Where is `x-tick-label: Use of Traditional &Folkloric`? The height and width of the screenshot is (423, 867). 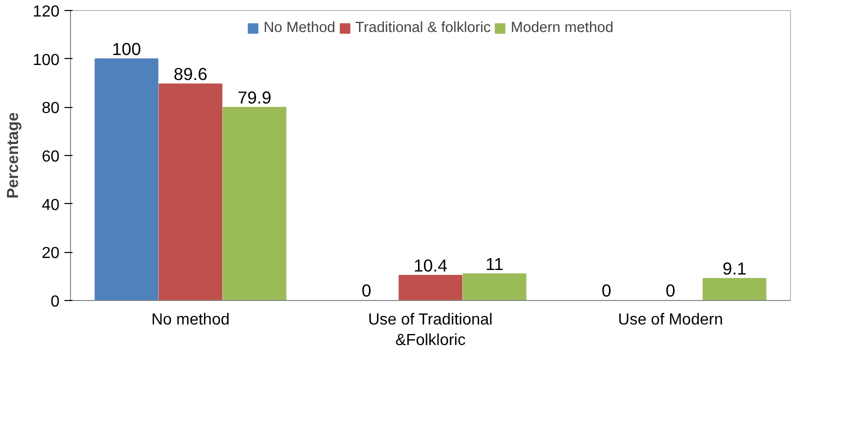 x-tick-label: Use of Traditional &Folkloric is located at coordinates (430, 330).